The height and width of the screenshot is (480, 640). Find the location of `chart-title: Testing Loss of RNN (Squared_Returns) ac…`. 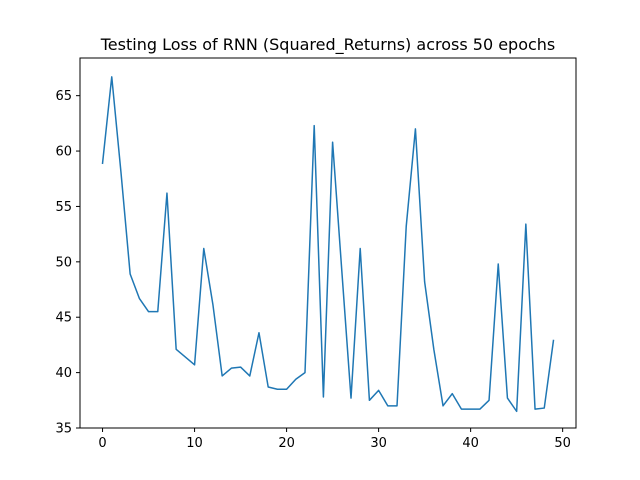

chart-title: Testing Loss of RNN (Squared_Returns) ac… is located at coordinates (328, 45).